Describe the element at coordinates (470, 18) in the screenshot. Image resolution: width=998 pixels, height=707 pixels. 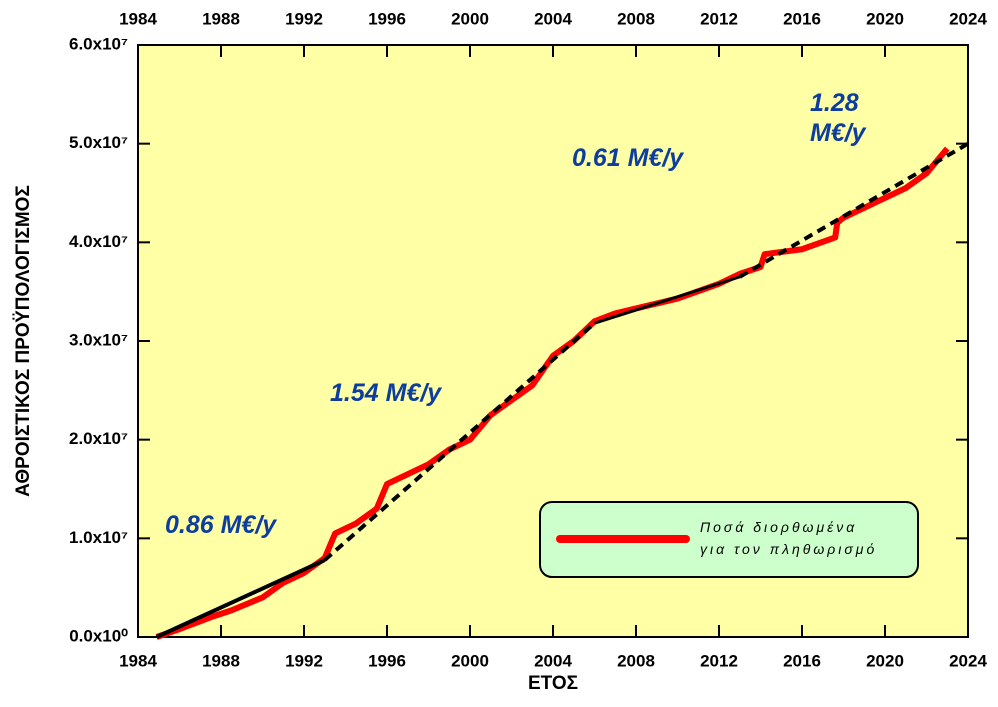
I see `x-tick-label-top: 2000` at that location.